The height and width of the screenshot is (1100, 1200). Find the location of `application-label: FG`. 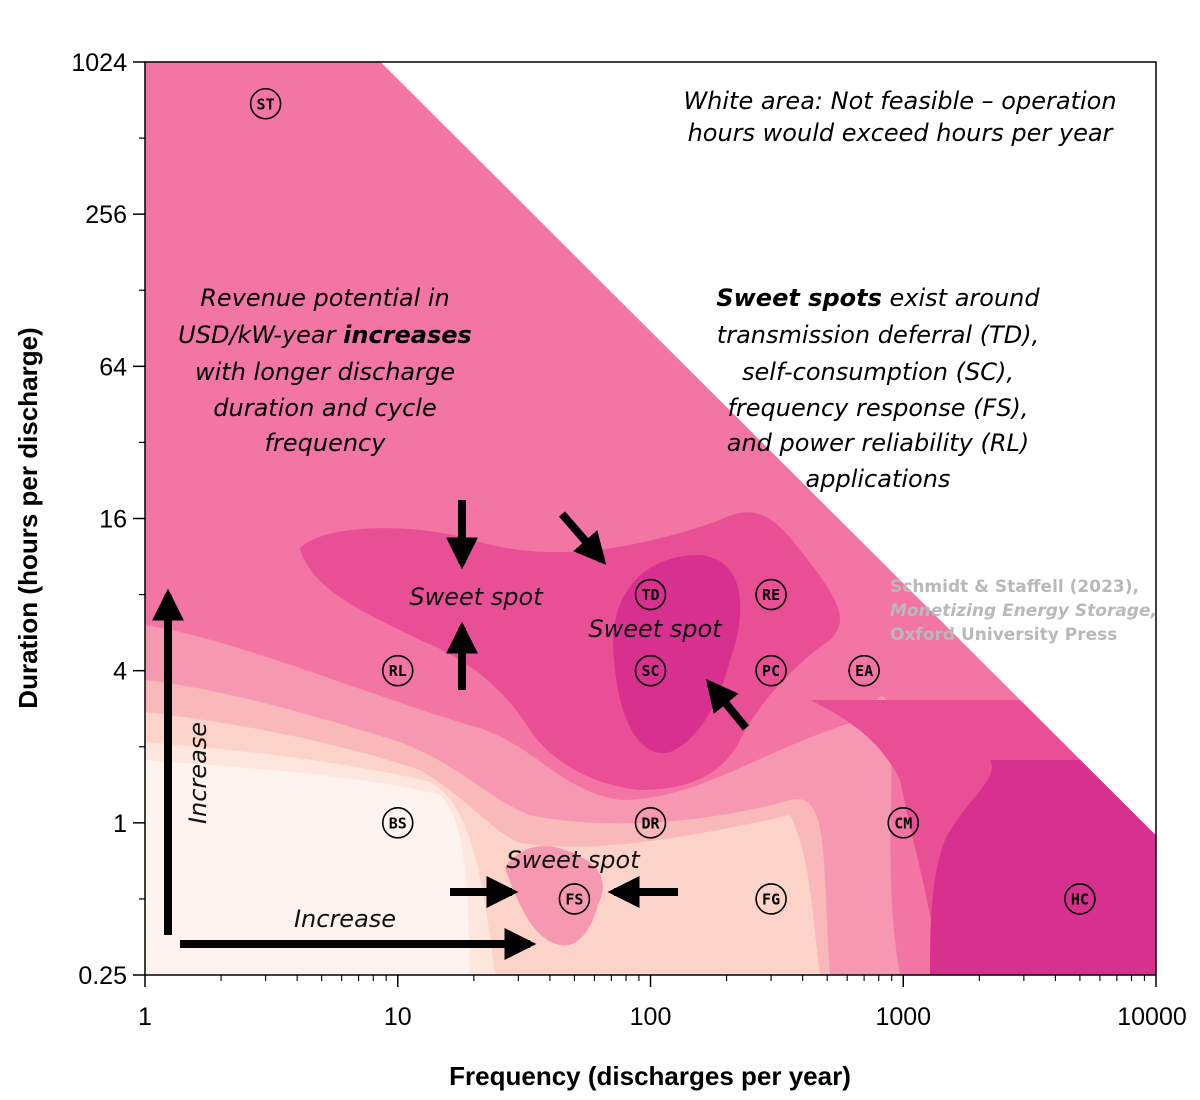

application-label: FG is located at coordinates (771, 899).